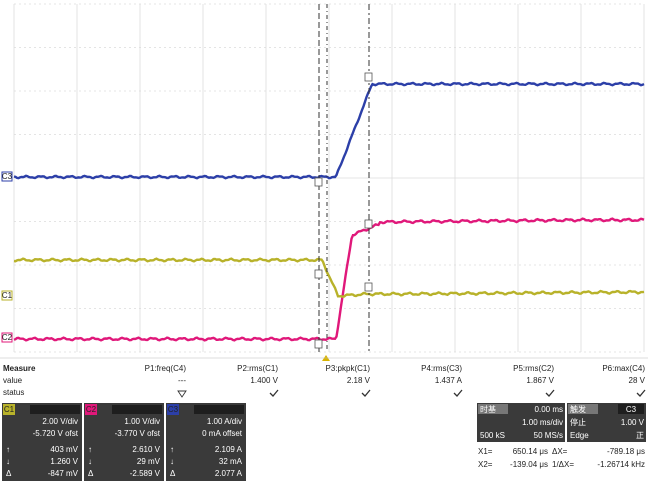 The height and width of the screenshot is (483, 648). I want to click on svg-text: 1.00 V, so click(633, 422).